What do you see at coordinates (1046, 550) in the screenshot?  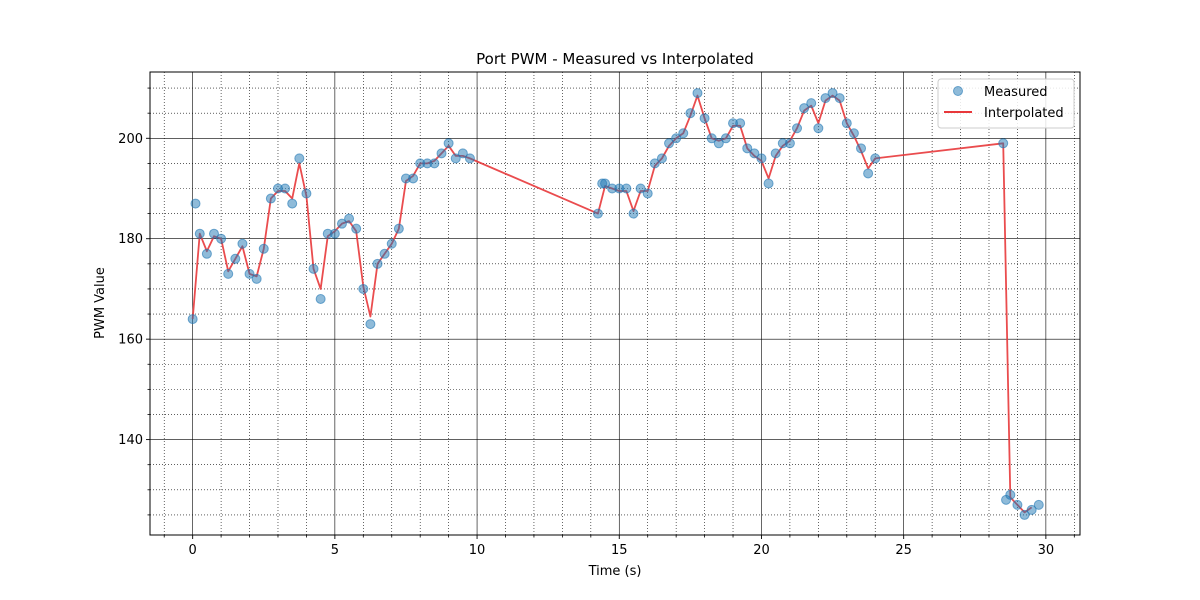 I see `x-tick-label: 30` at bounding box center [1046, 550].